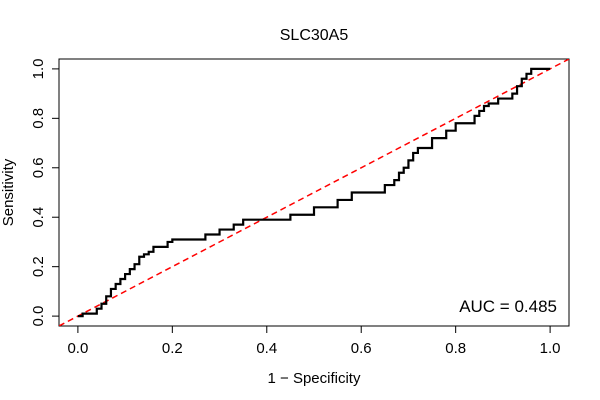 The image size is (600, 400). Describe the element at coordinates (314, 341) in the screenshot. I see `x-axis: 0.0 0.2 0.4 0.6 0.8 1.0` at that location.